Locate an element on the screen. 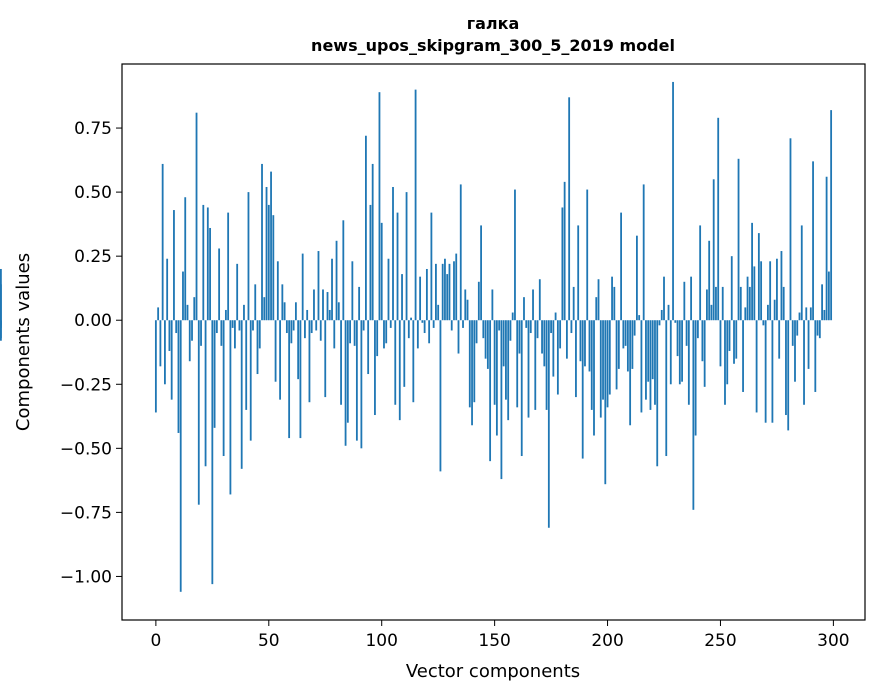  y-axis-ticks: −1.00 −0.75 −0.50 −0.25 0.00 0.25 0.50 0.75 is located at coordinates (91, 353).